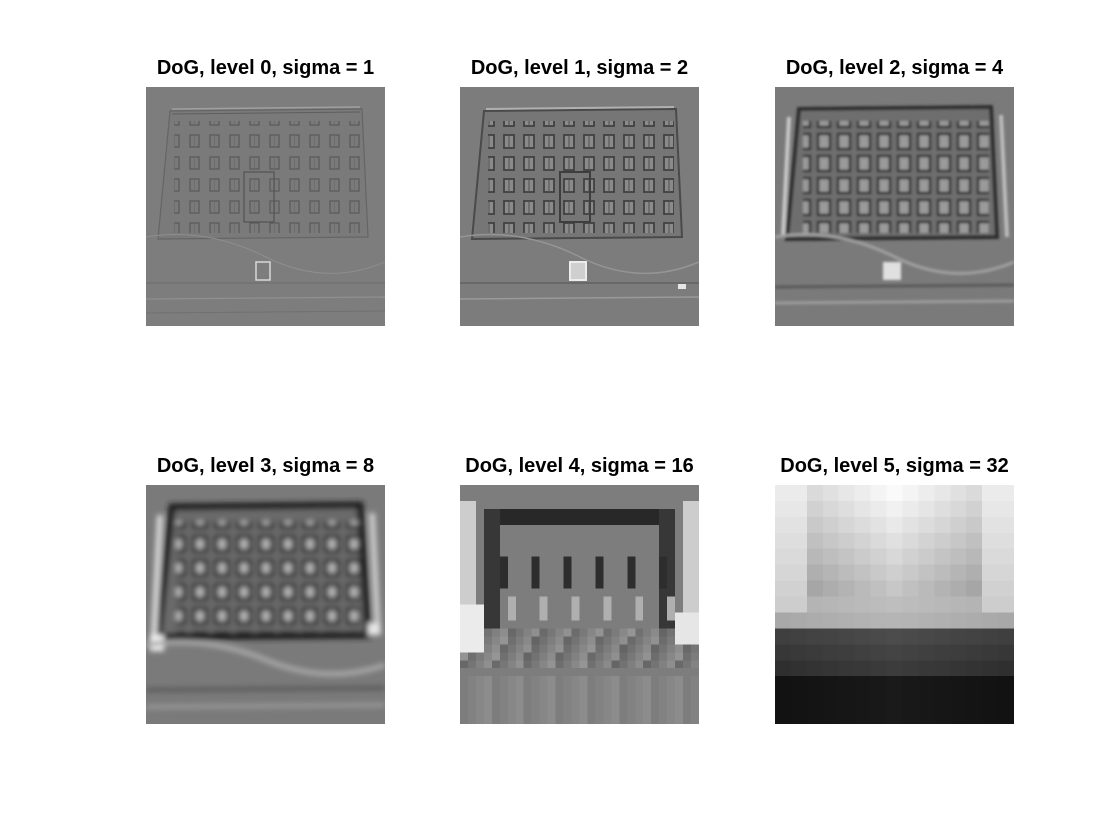 This screenshot has width=1120, height=840. What do you see at coordinates (265, 466) in the screenshot?
I see `panel-title: DoG, level 3, sigma = 8` at bounding box center [265, 466].